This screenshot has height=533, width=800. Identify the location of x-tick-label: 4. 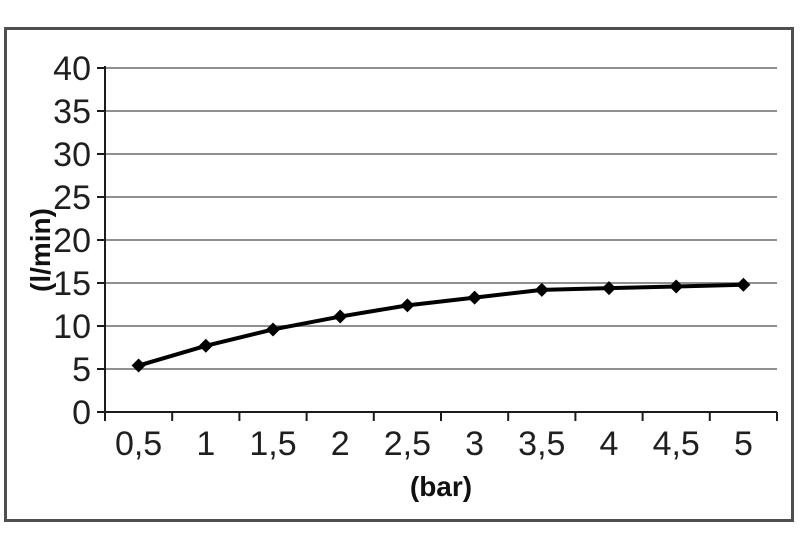
(609, 444).